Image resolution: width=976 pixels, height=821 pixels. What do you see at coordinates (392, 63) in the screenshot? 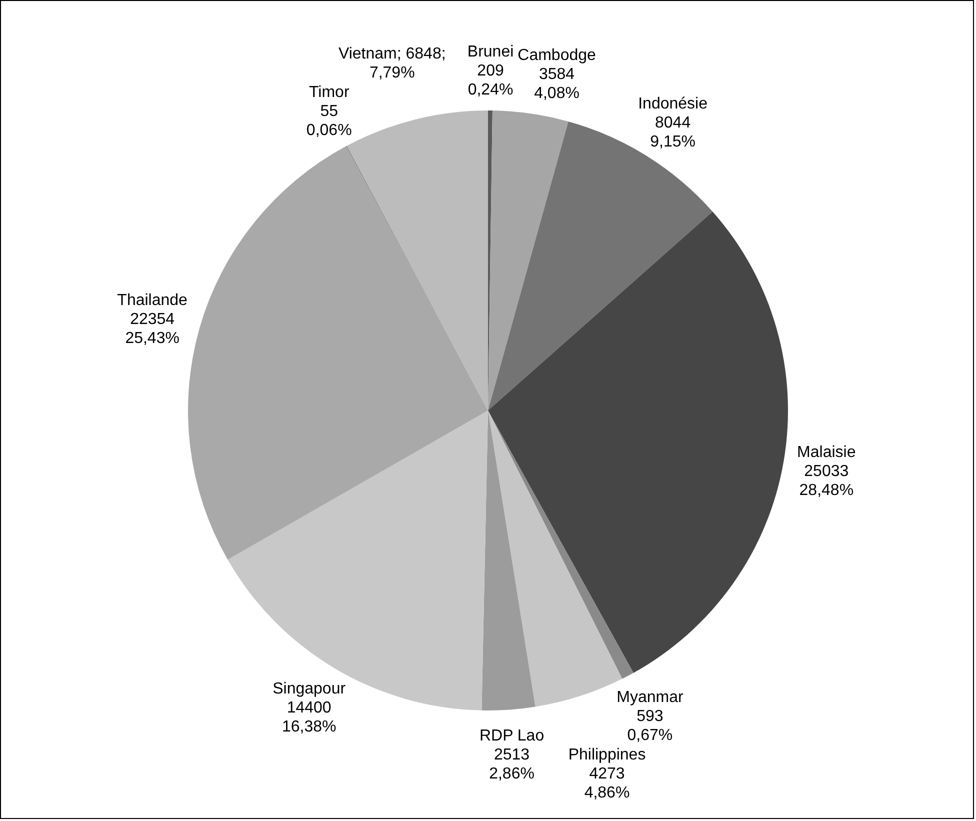
I see `slice-label: Vietnam; 6848; 7,79%` at bounding box center [392, 63].